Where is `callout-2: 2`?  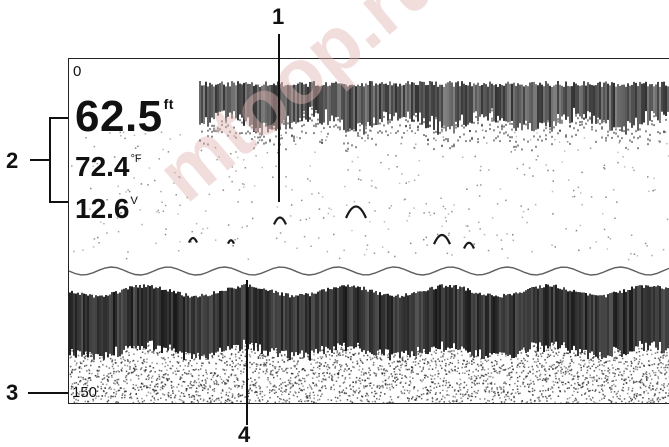
callout-2: 2 is located at coordinates (12, 161).